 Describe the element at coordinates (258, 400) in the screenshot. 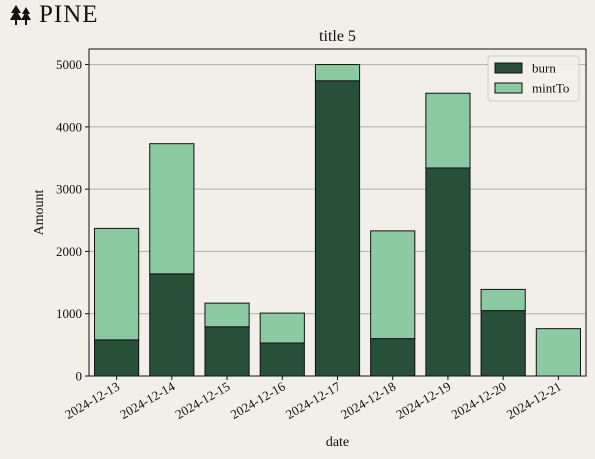

I see `x-tick-label: 2024-12-16` at that location.